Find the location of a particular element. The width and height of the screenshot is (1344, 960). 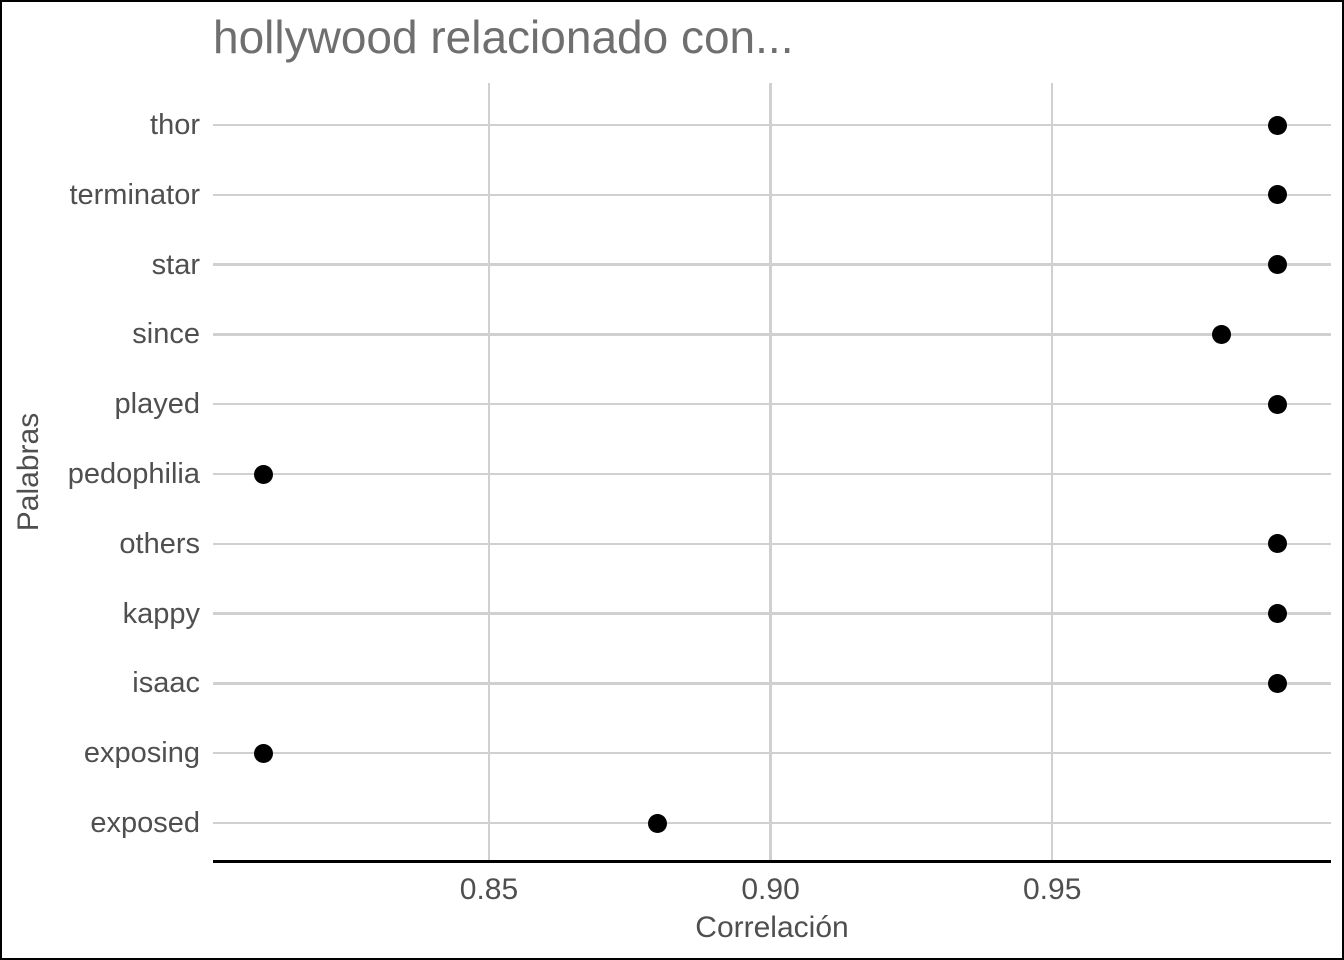

x-tick-label: 0.85 is located at coordinates (489, 889).